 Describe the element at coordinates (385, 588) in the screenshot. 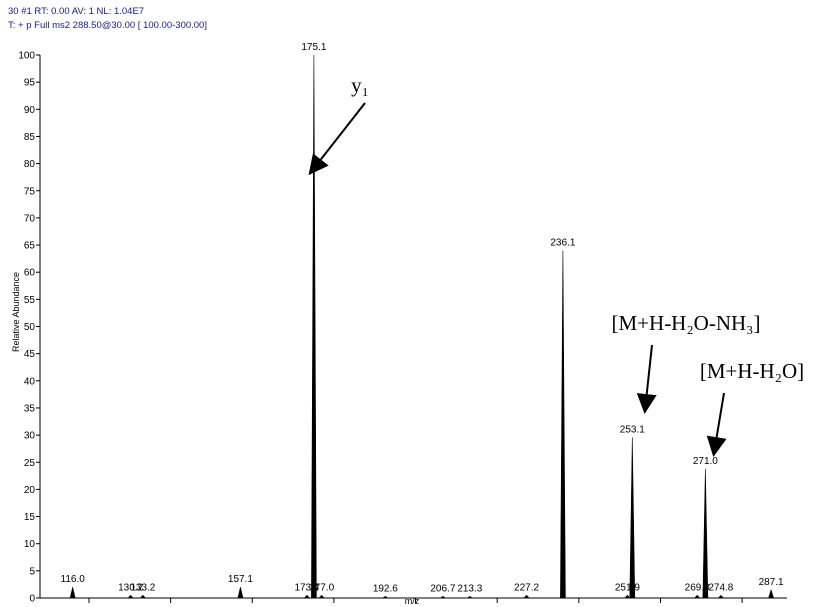

I see `peak-label: 192.6` at that location.